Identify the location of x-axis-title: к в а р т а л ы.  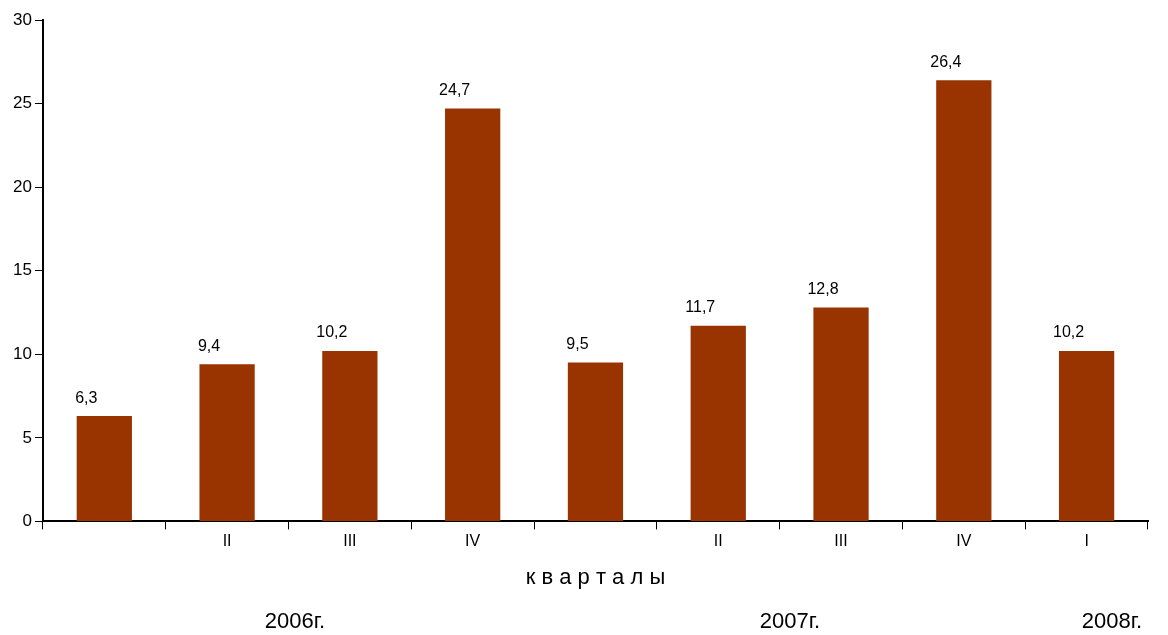
(595, 576).